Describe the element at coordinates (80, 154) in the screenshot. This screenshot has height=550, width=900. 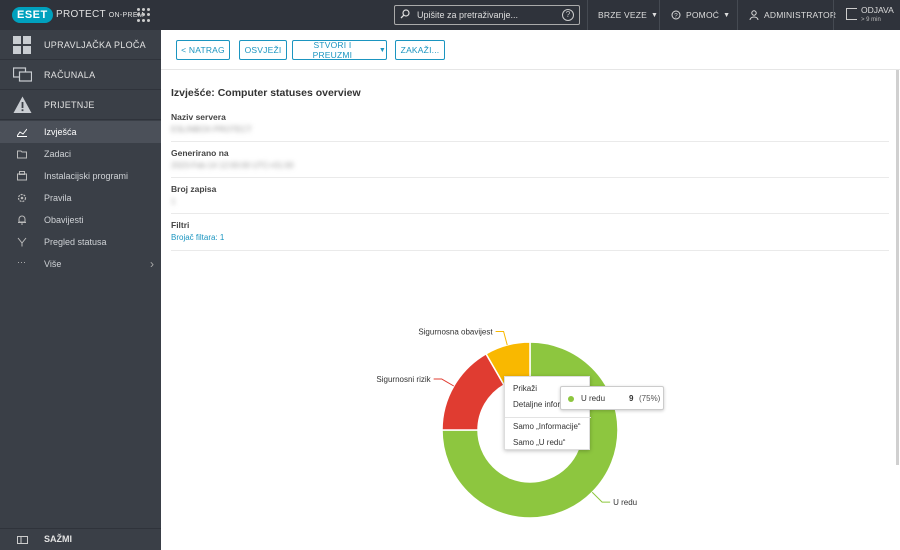
I see `sidebar-item-tasks: Zadaci` at that location.